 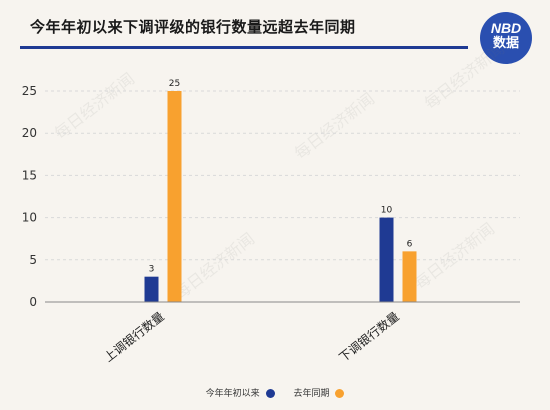 I want to click on y-tick-label: 20, so click(x=29, y=133).